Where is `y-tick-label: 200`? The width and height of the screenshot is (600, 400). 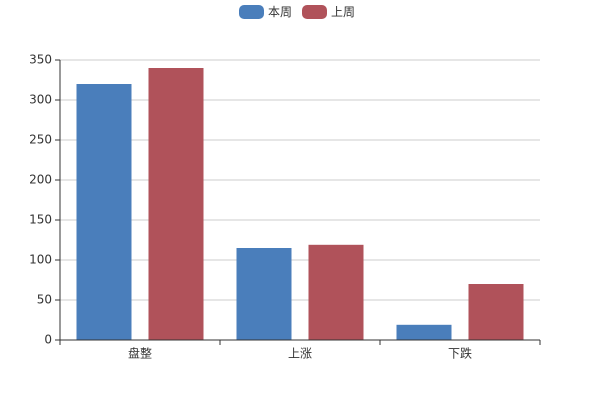
y-tick-label: 200 is located at coordinates (40, 180).